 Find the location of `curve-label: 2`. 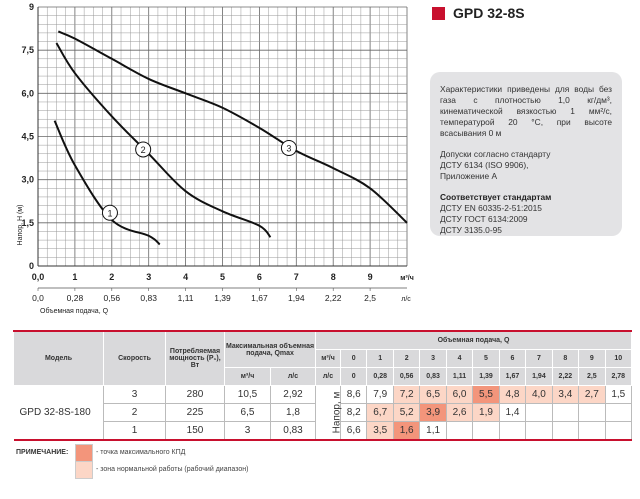

curve-label: 2 is located at coordinates (143, 150).